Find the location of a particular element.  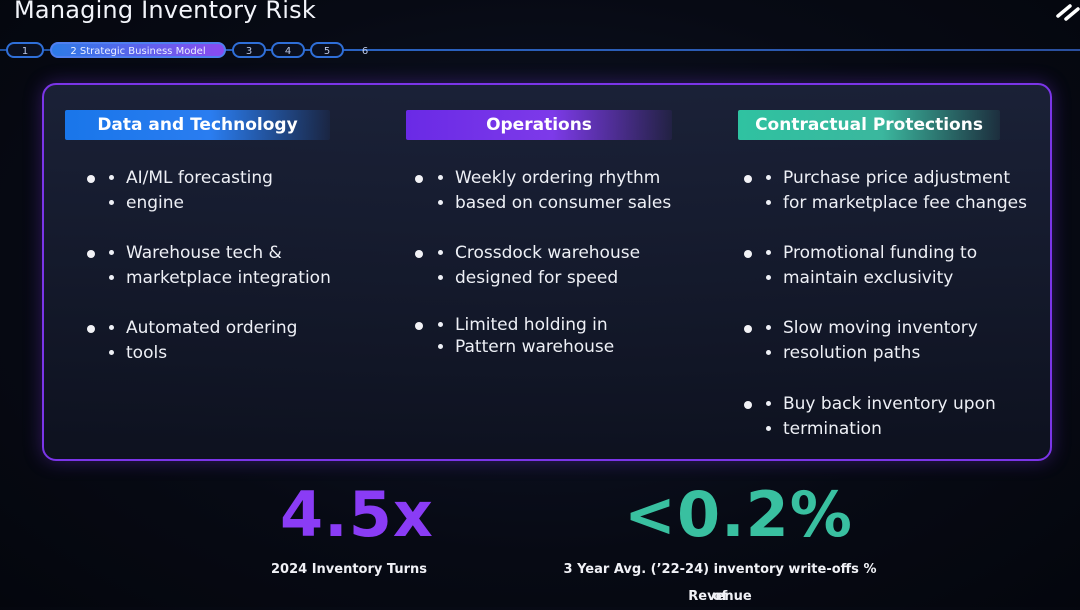

list-item-line: Automated ordering is located at coordinates (211, 328).